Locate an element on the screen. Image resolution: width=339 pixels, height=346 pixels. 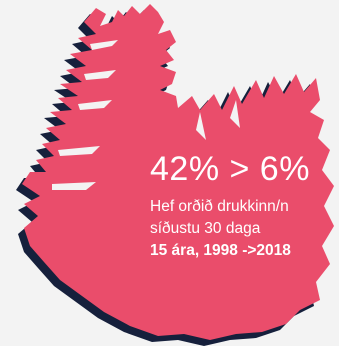
statistic-description-line-1: Hef orðið drukkinn/n is located at coordinates (219, 206).